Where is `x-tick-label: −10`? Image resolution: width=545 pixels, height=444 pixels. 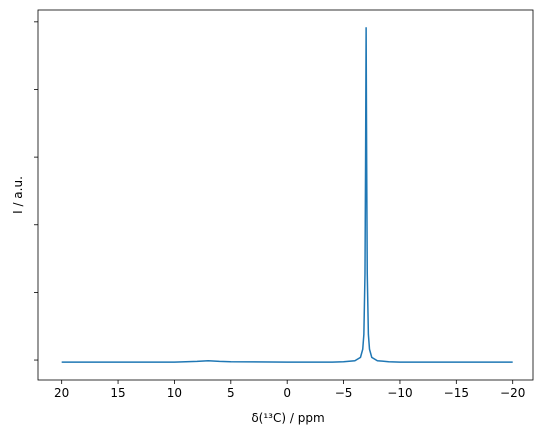 x-tick-label: −10 is located at coordinates (399, 393).